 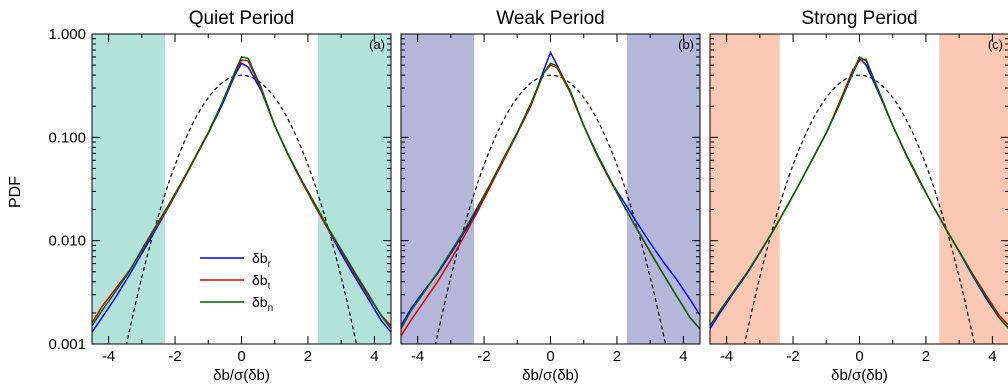 I want to click on legend-label: δbn, so click(x=262, y=304).